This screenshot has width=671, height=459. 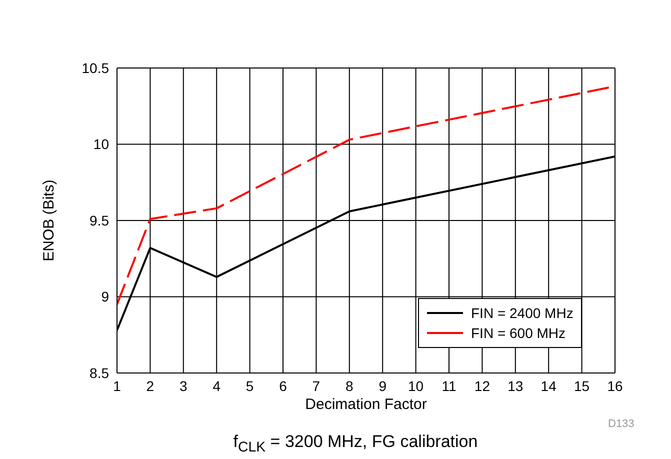 What do you see at coordinates (522, 313) in the screenshot?
I see `legend-label: FIN = 2400 MHz` at bounding box center [522, 313].